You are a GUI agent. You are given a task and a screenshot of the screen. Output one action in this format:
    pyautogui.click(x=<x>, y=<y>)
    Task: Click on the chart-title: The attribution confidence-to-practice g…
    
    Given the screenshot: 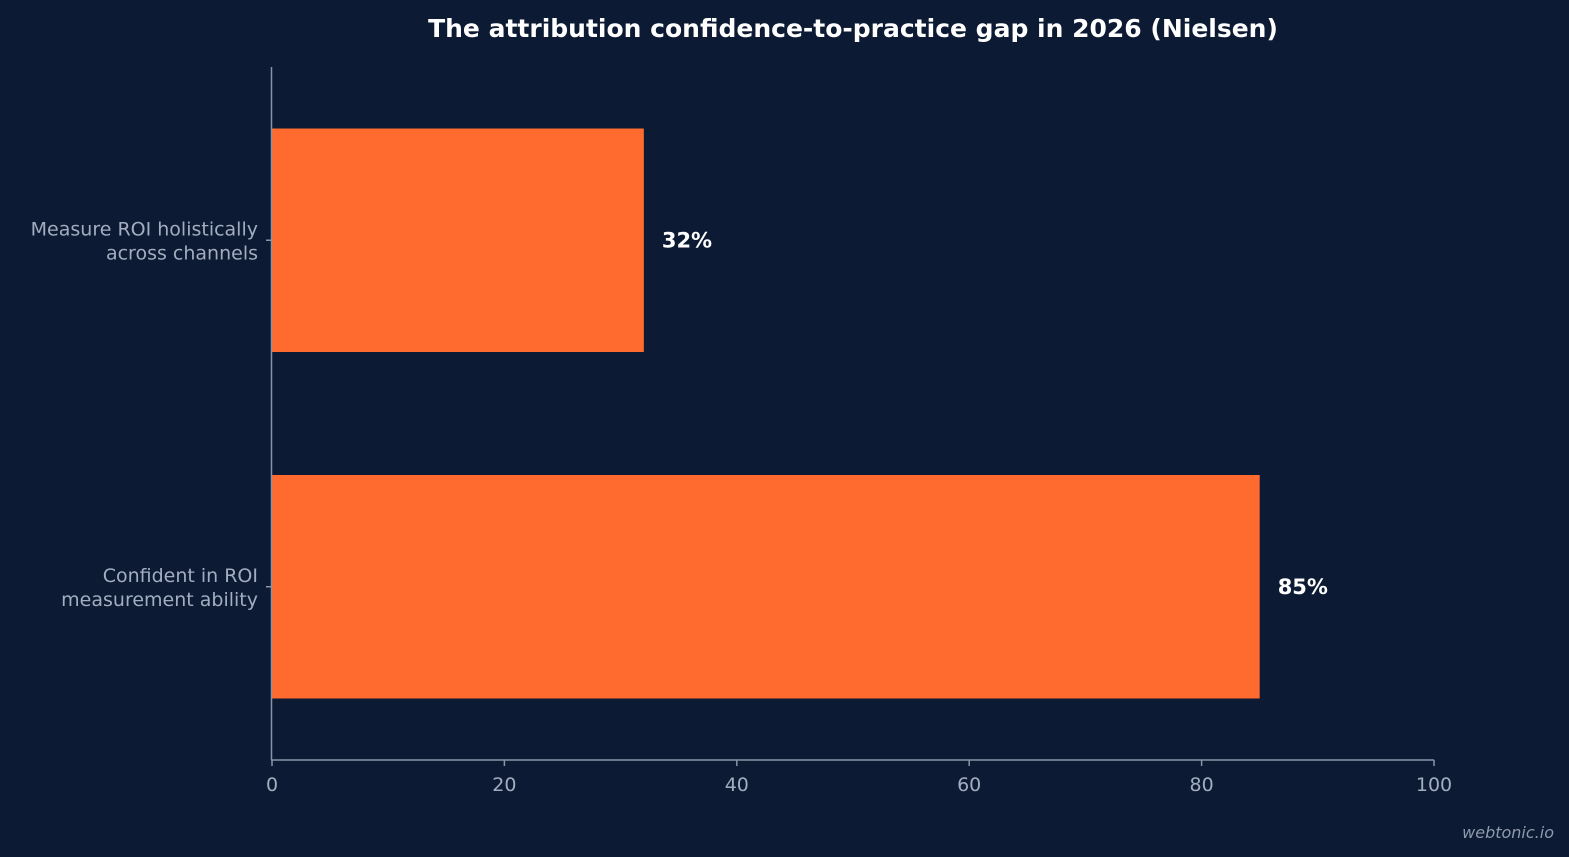 What is the action you would take?
    pyautogui.click(x=853, y=28)
    